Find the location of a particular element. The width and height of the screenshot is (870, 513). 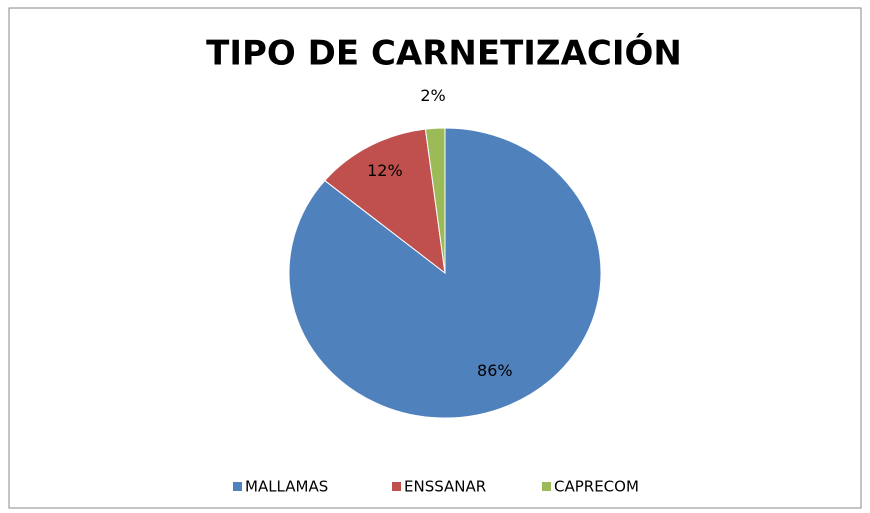

legend-label: ENSSANAR is located at coordinates (445, 487).